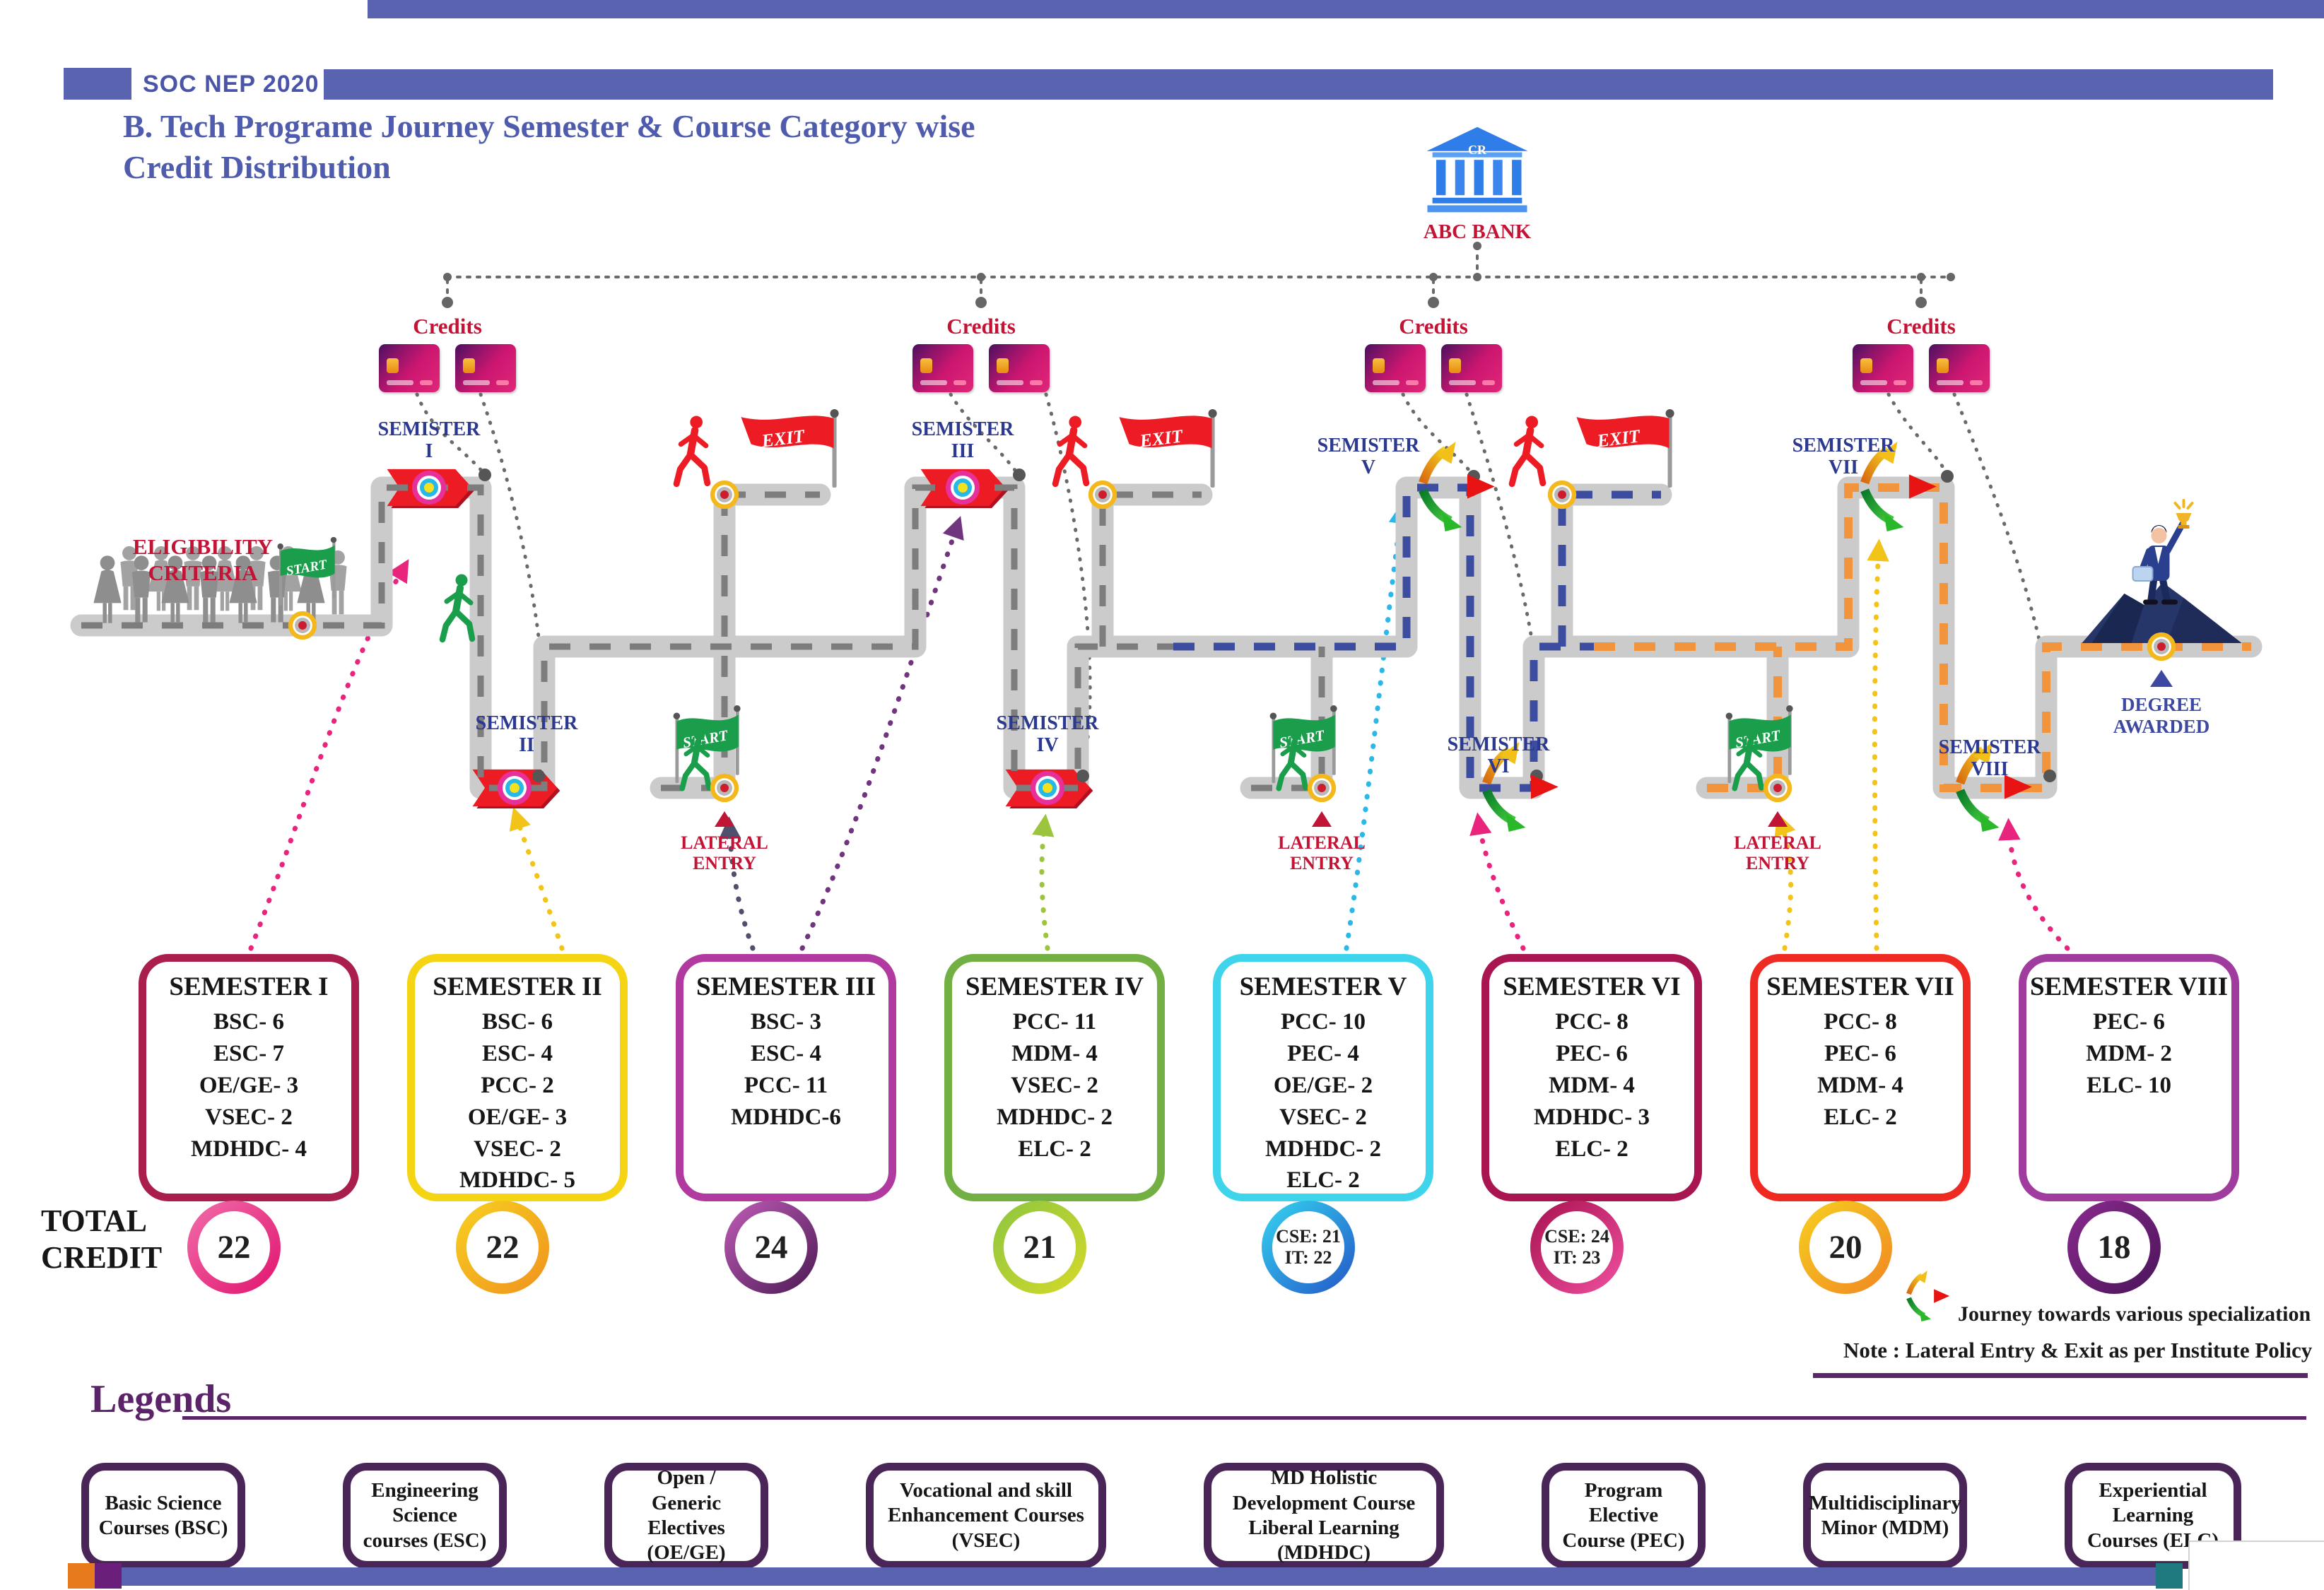 The width and height of the screenshot is (2324, 1590). What do you see at coordinates (1139, 1576) in the screenshot?
I see `footer-bar` at bounding box center [1139, 1576].